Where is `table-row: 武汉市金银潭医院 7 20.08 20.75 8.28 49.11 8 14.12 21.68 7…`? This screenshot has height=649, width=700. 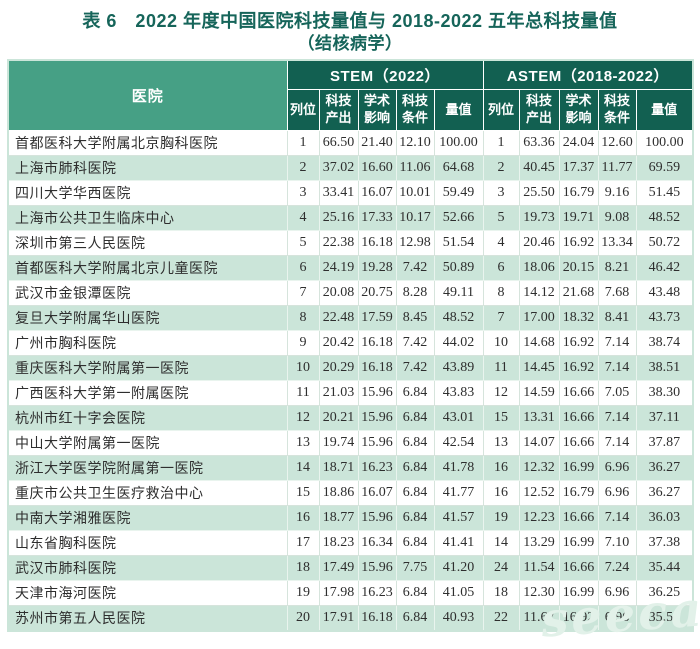 table-row: 武汉市金银潭医院 7 20.08 20.75 8.28 49.11 8 14.12 21.68 7… is located at coordinates (350, 293).